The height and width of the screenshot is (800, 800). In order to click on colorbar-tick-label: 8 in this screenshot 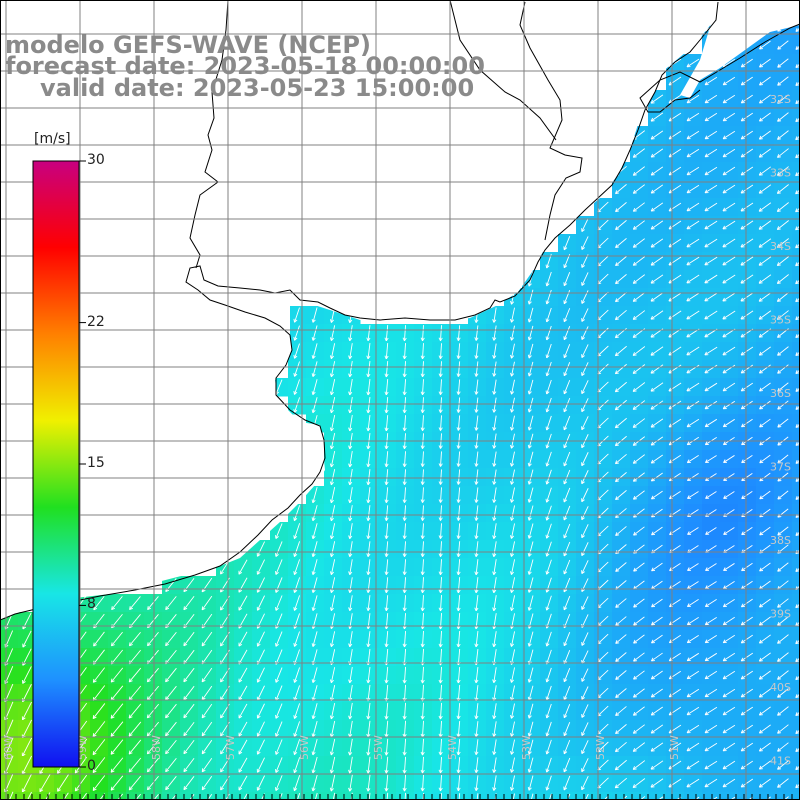, I will do `click(91, 604)`.